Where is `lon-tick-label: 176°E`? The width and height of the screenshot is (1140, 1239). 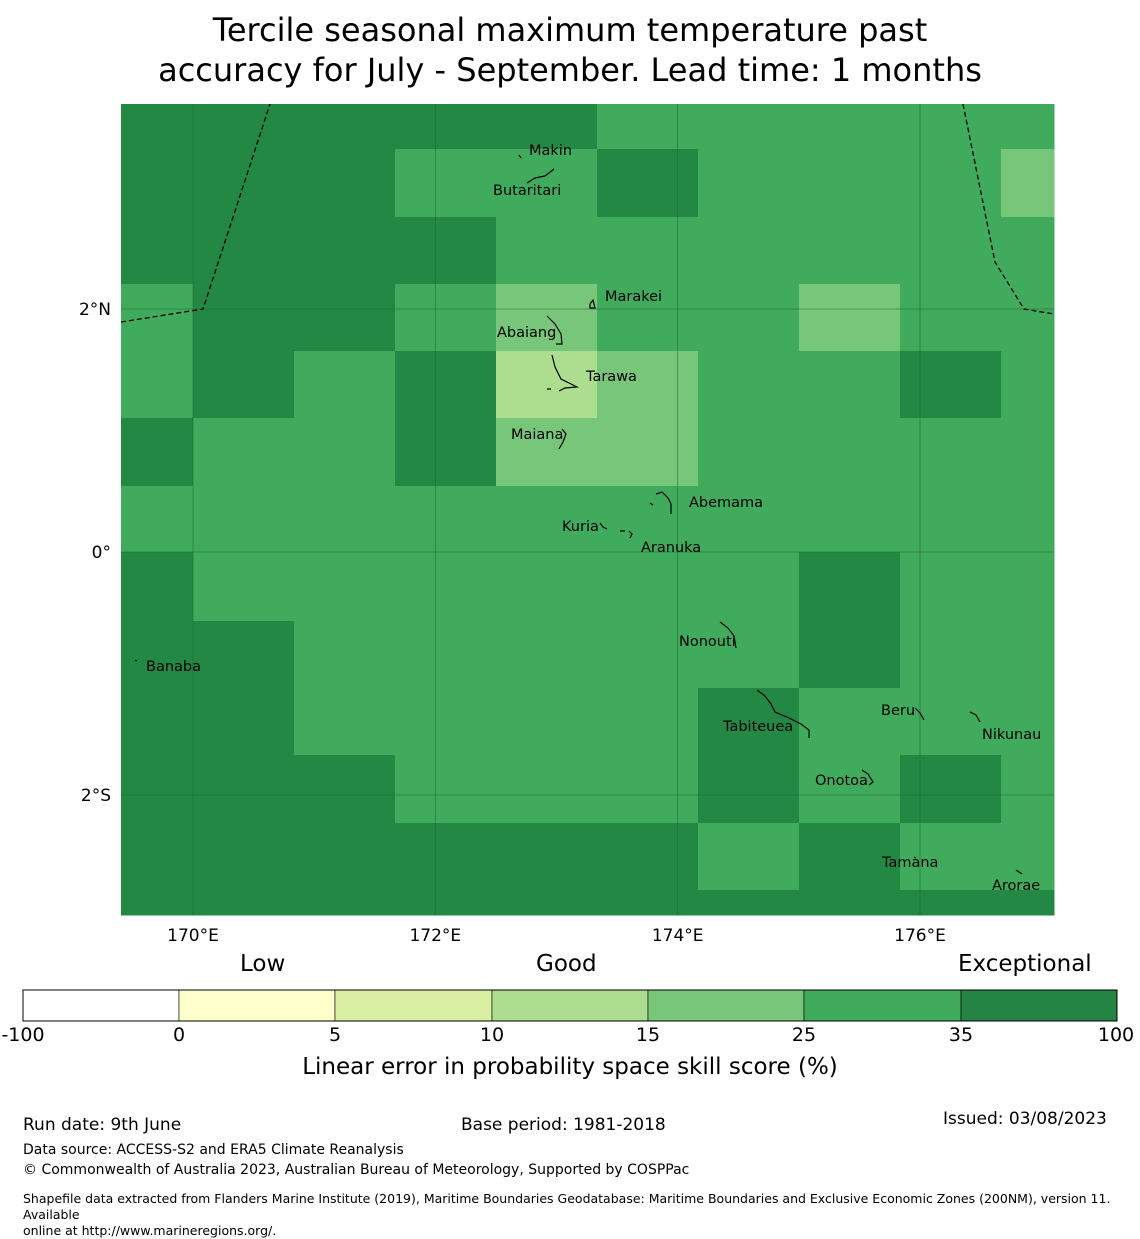
lon-tick-label: 176°E is located at coordinates (920, 936).